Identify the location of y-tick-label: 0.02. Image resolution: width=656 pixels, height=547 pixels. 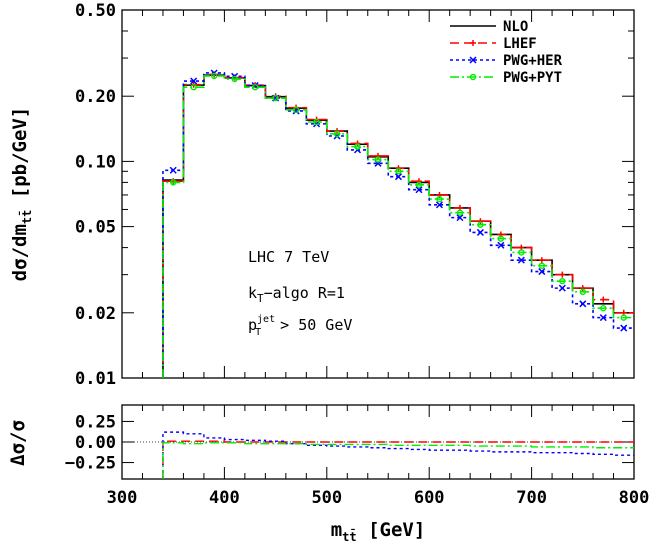
(95, 314).